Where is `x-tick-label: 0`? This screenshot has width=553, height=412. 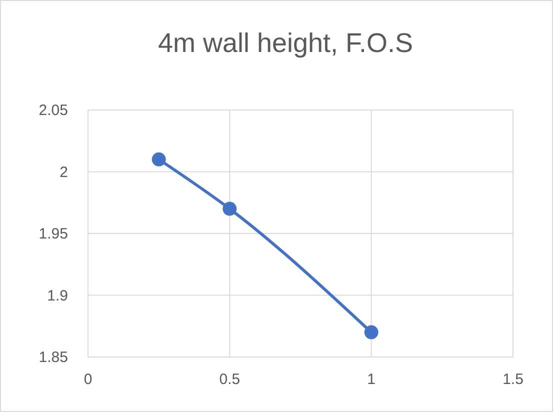 x-tick-label: 0 is located at coordinates (88, 379).